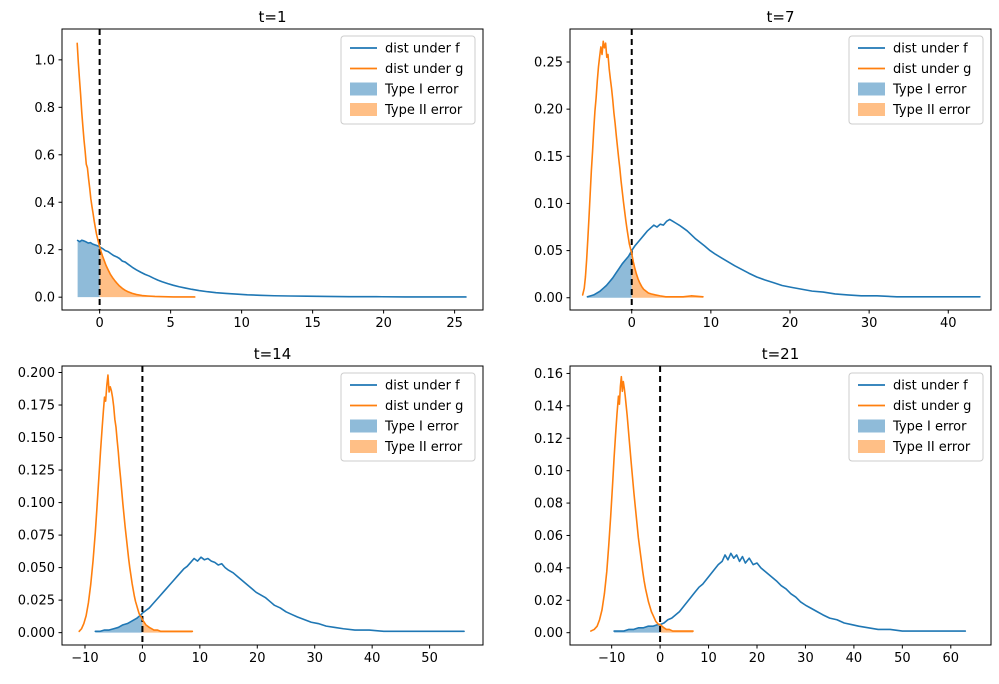 This screenshot has width=999, height=684. What do you see at coordinates (781, 354) in the screenshot?
I see `subplot-title: t=21` at bounding box center [781, 354].